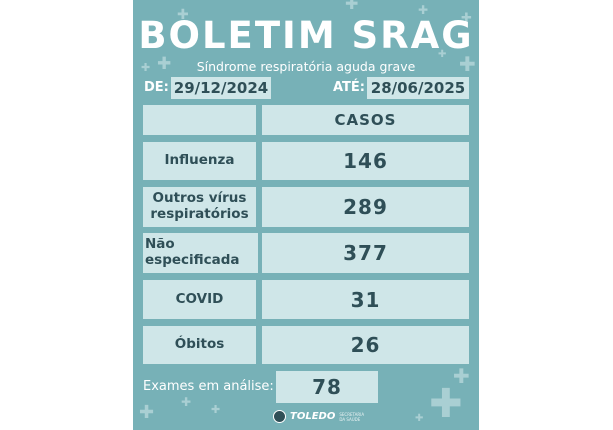  Describe the element at coordinates (327, 387) in the screenshot. I see `exams-value: 78` at that location.